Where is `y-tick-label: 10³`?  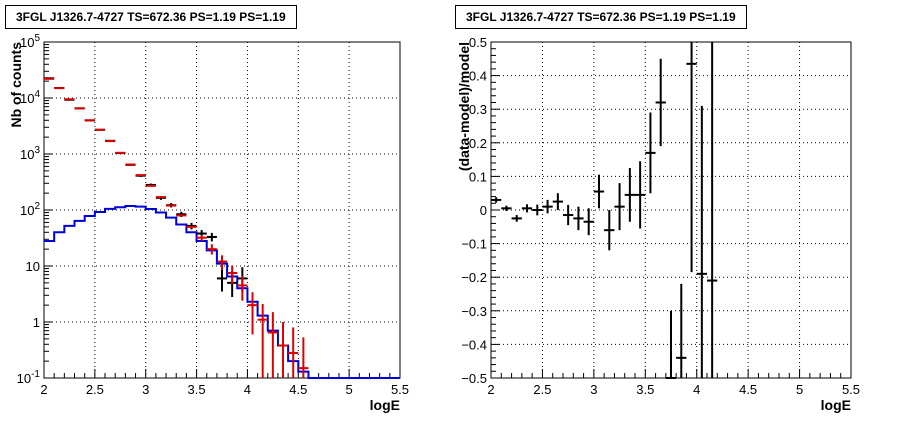 y-tick-label: 10³ is located at coordinates (30, 153).